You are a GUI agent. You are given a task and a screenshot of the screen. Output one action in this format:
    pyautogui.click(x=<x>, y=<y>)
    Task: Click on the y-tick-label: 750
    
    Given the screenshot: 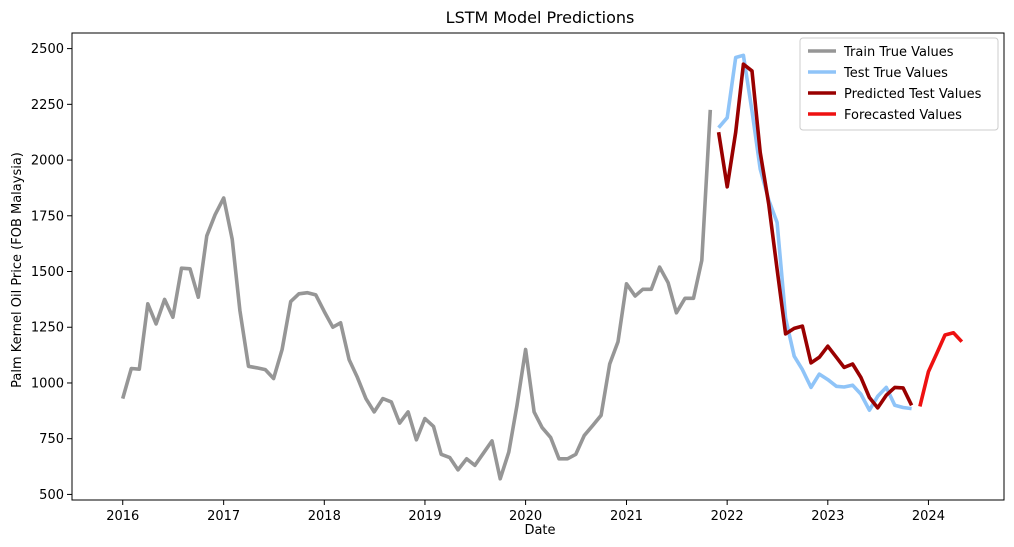 What is the action you would take?
    pyautogui.click(x=51, y=439)
    